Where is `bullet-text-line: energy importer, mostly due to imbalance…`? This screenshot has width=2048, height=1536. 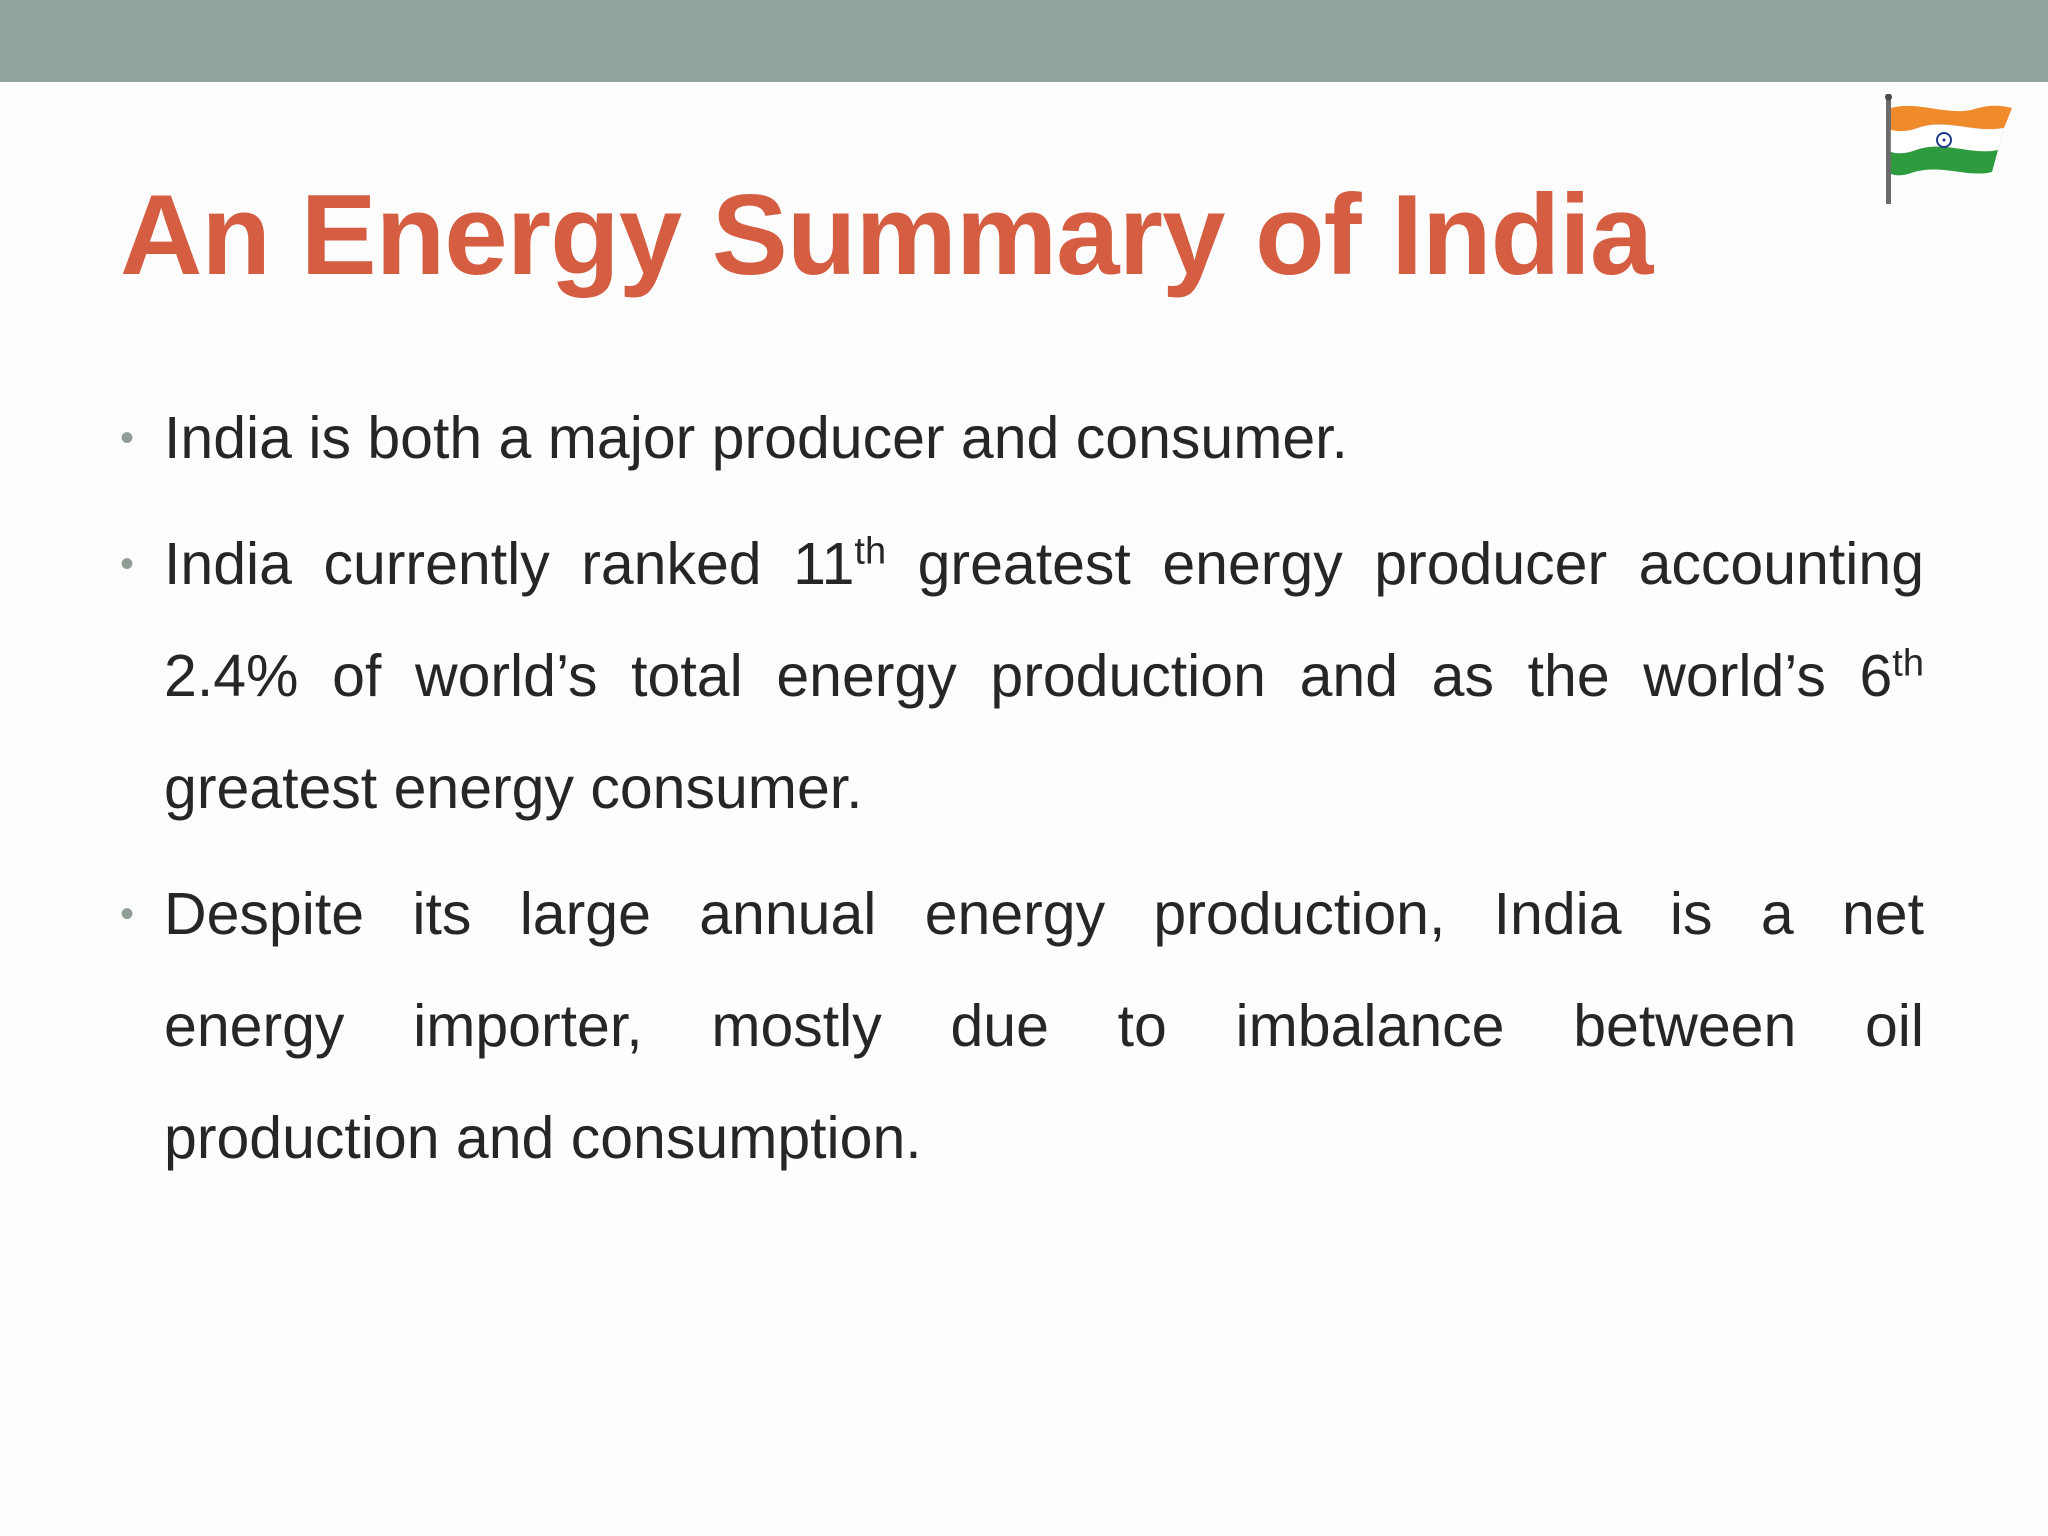 bullet-text-line: energy importer, mostly due to imbalance… is located at coordinates (1044, 1026).